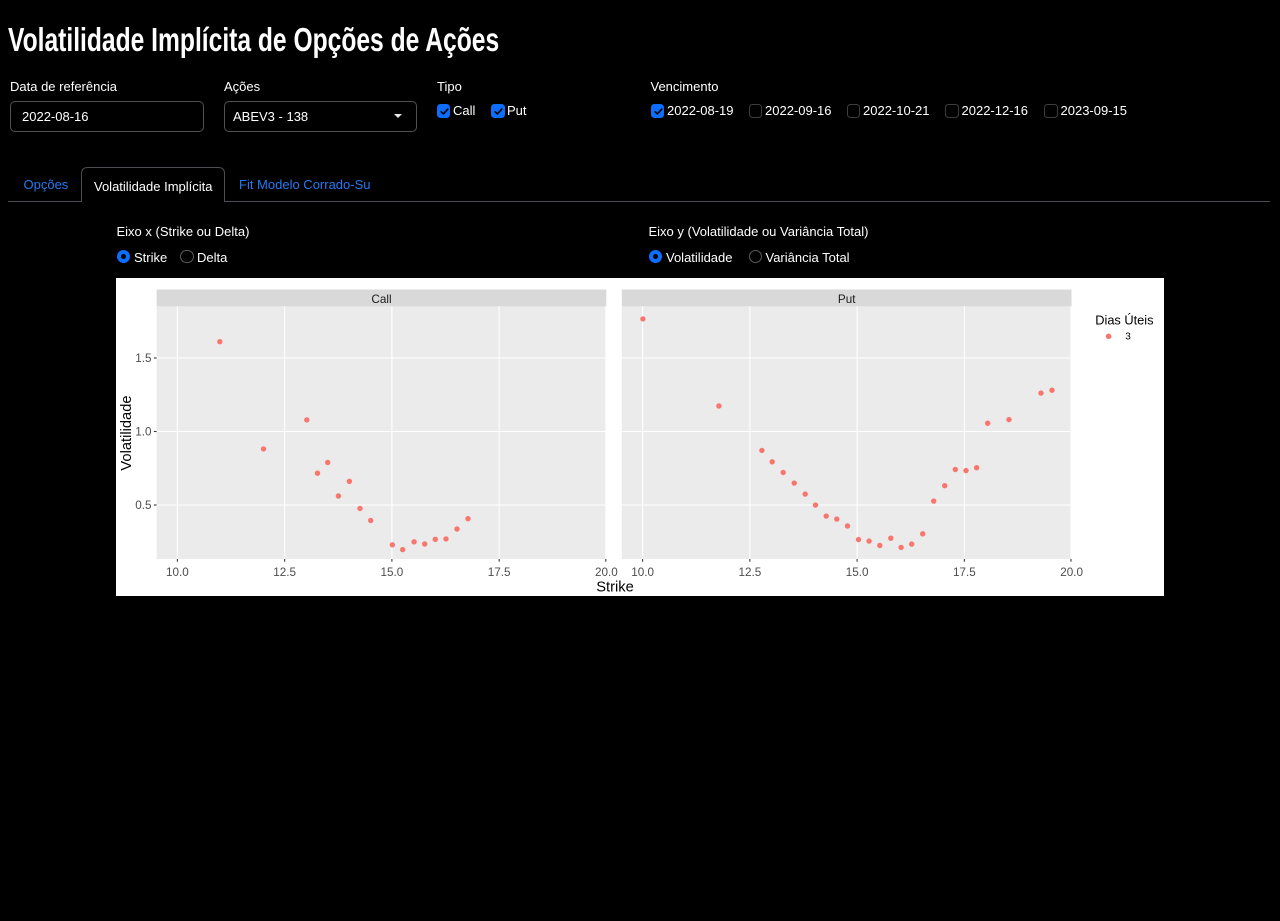 The image size is (1280, 921). I want to click on svg-text: 1.0, so click(143, 432).